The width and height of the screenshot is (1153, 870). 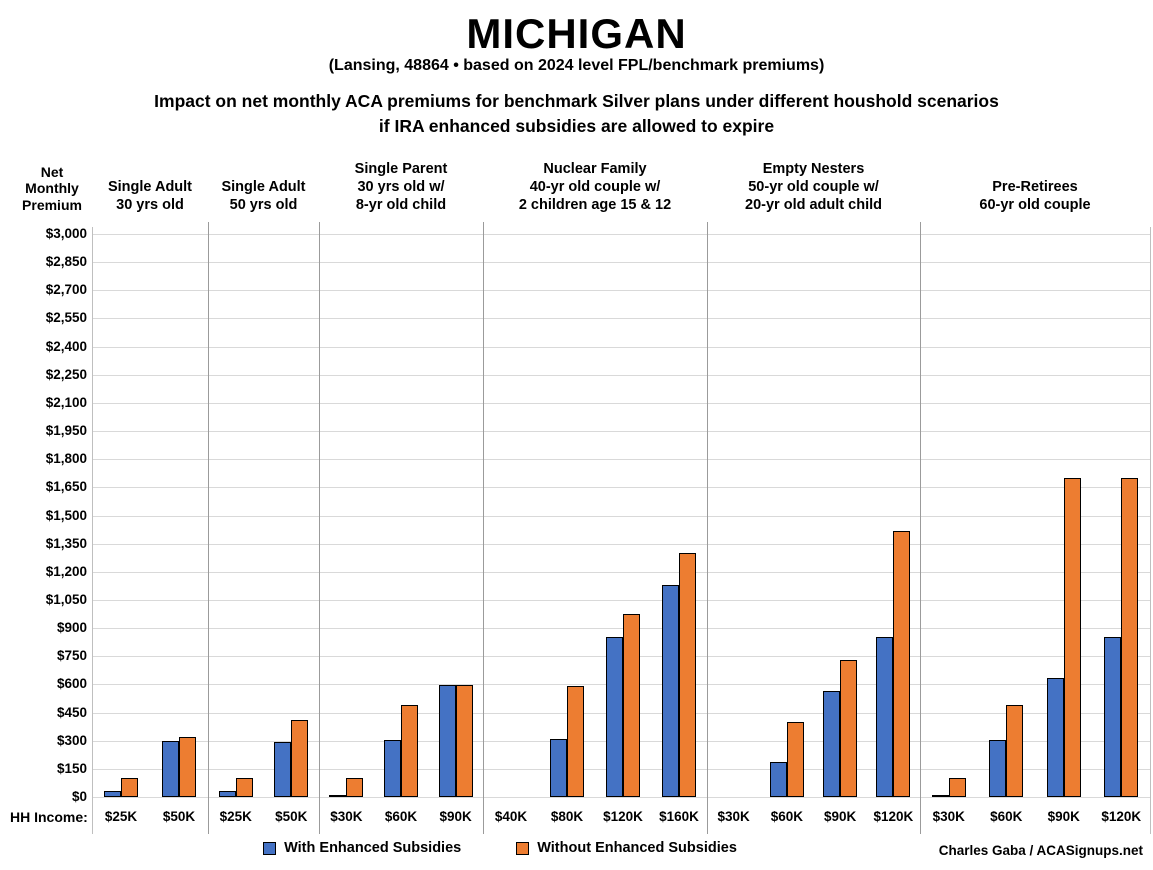 I want to click on y-tick-label: $450, so click(x=71, y=712).